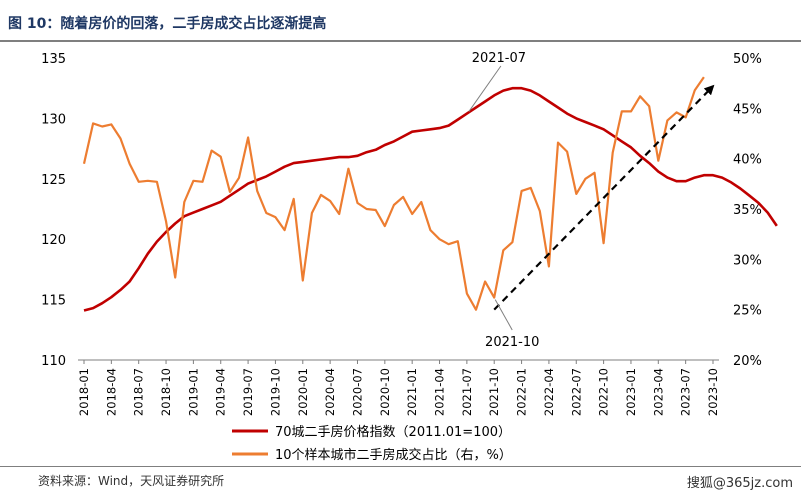 This screenshot has height=500, width=801. Describe the element at coordinates (739, 483) in the screenshot. I see `corner-watermark: 搜狐@365jz.com` at that location.